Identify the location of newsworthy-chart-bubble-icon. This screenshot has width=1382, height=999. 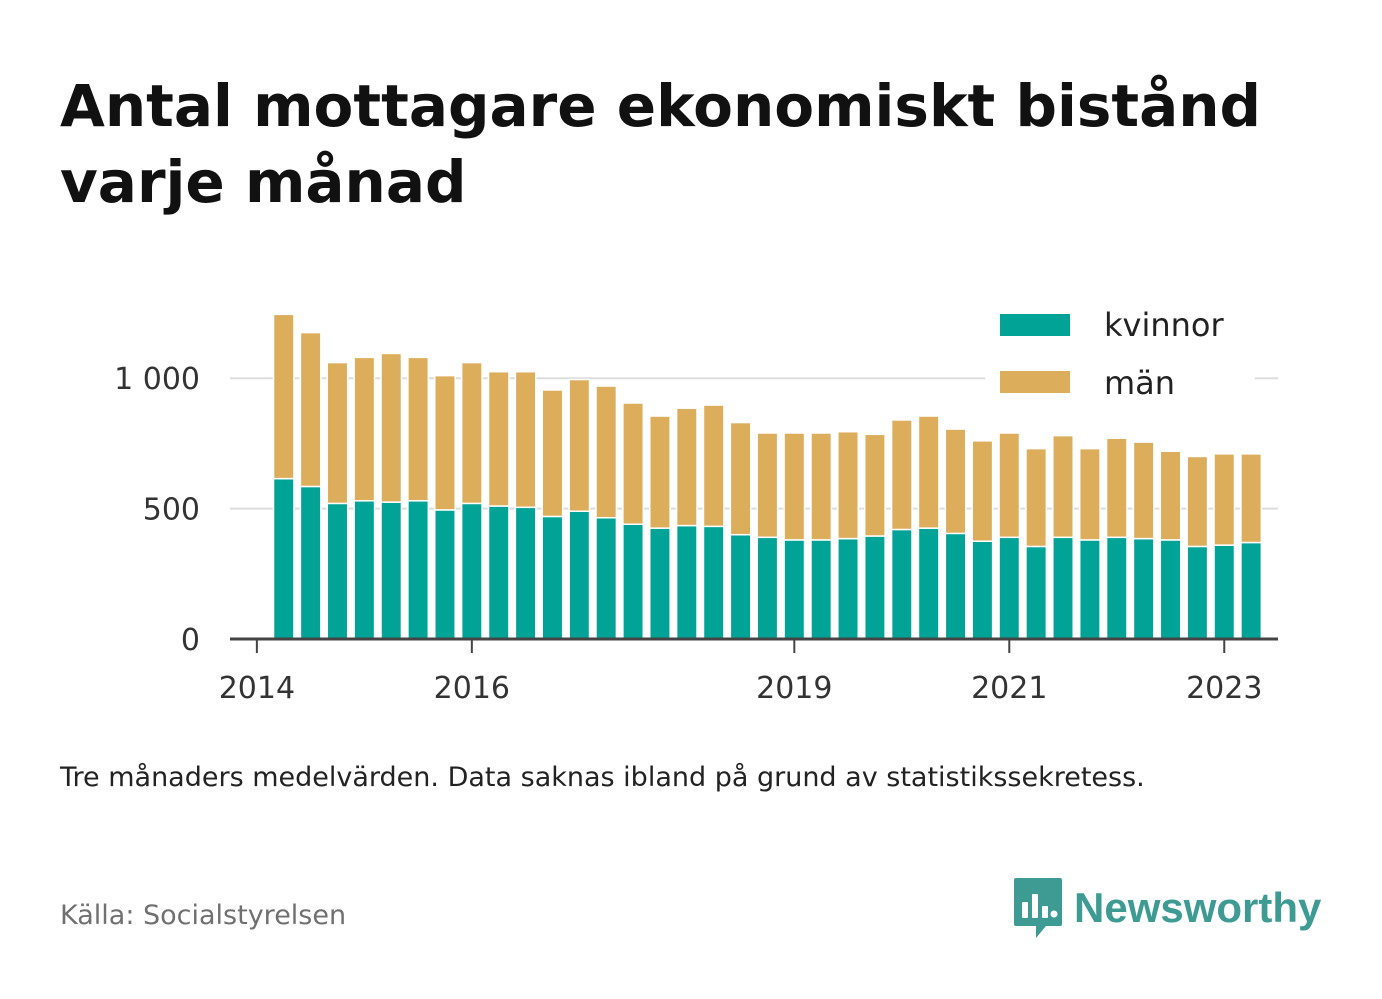
(1038, 908).